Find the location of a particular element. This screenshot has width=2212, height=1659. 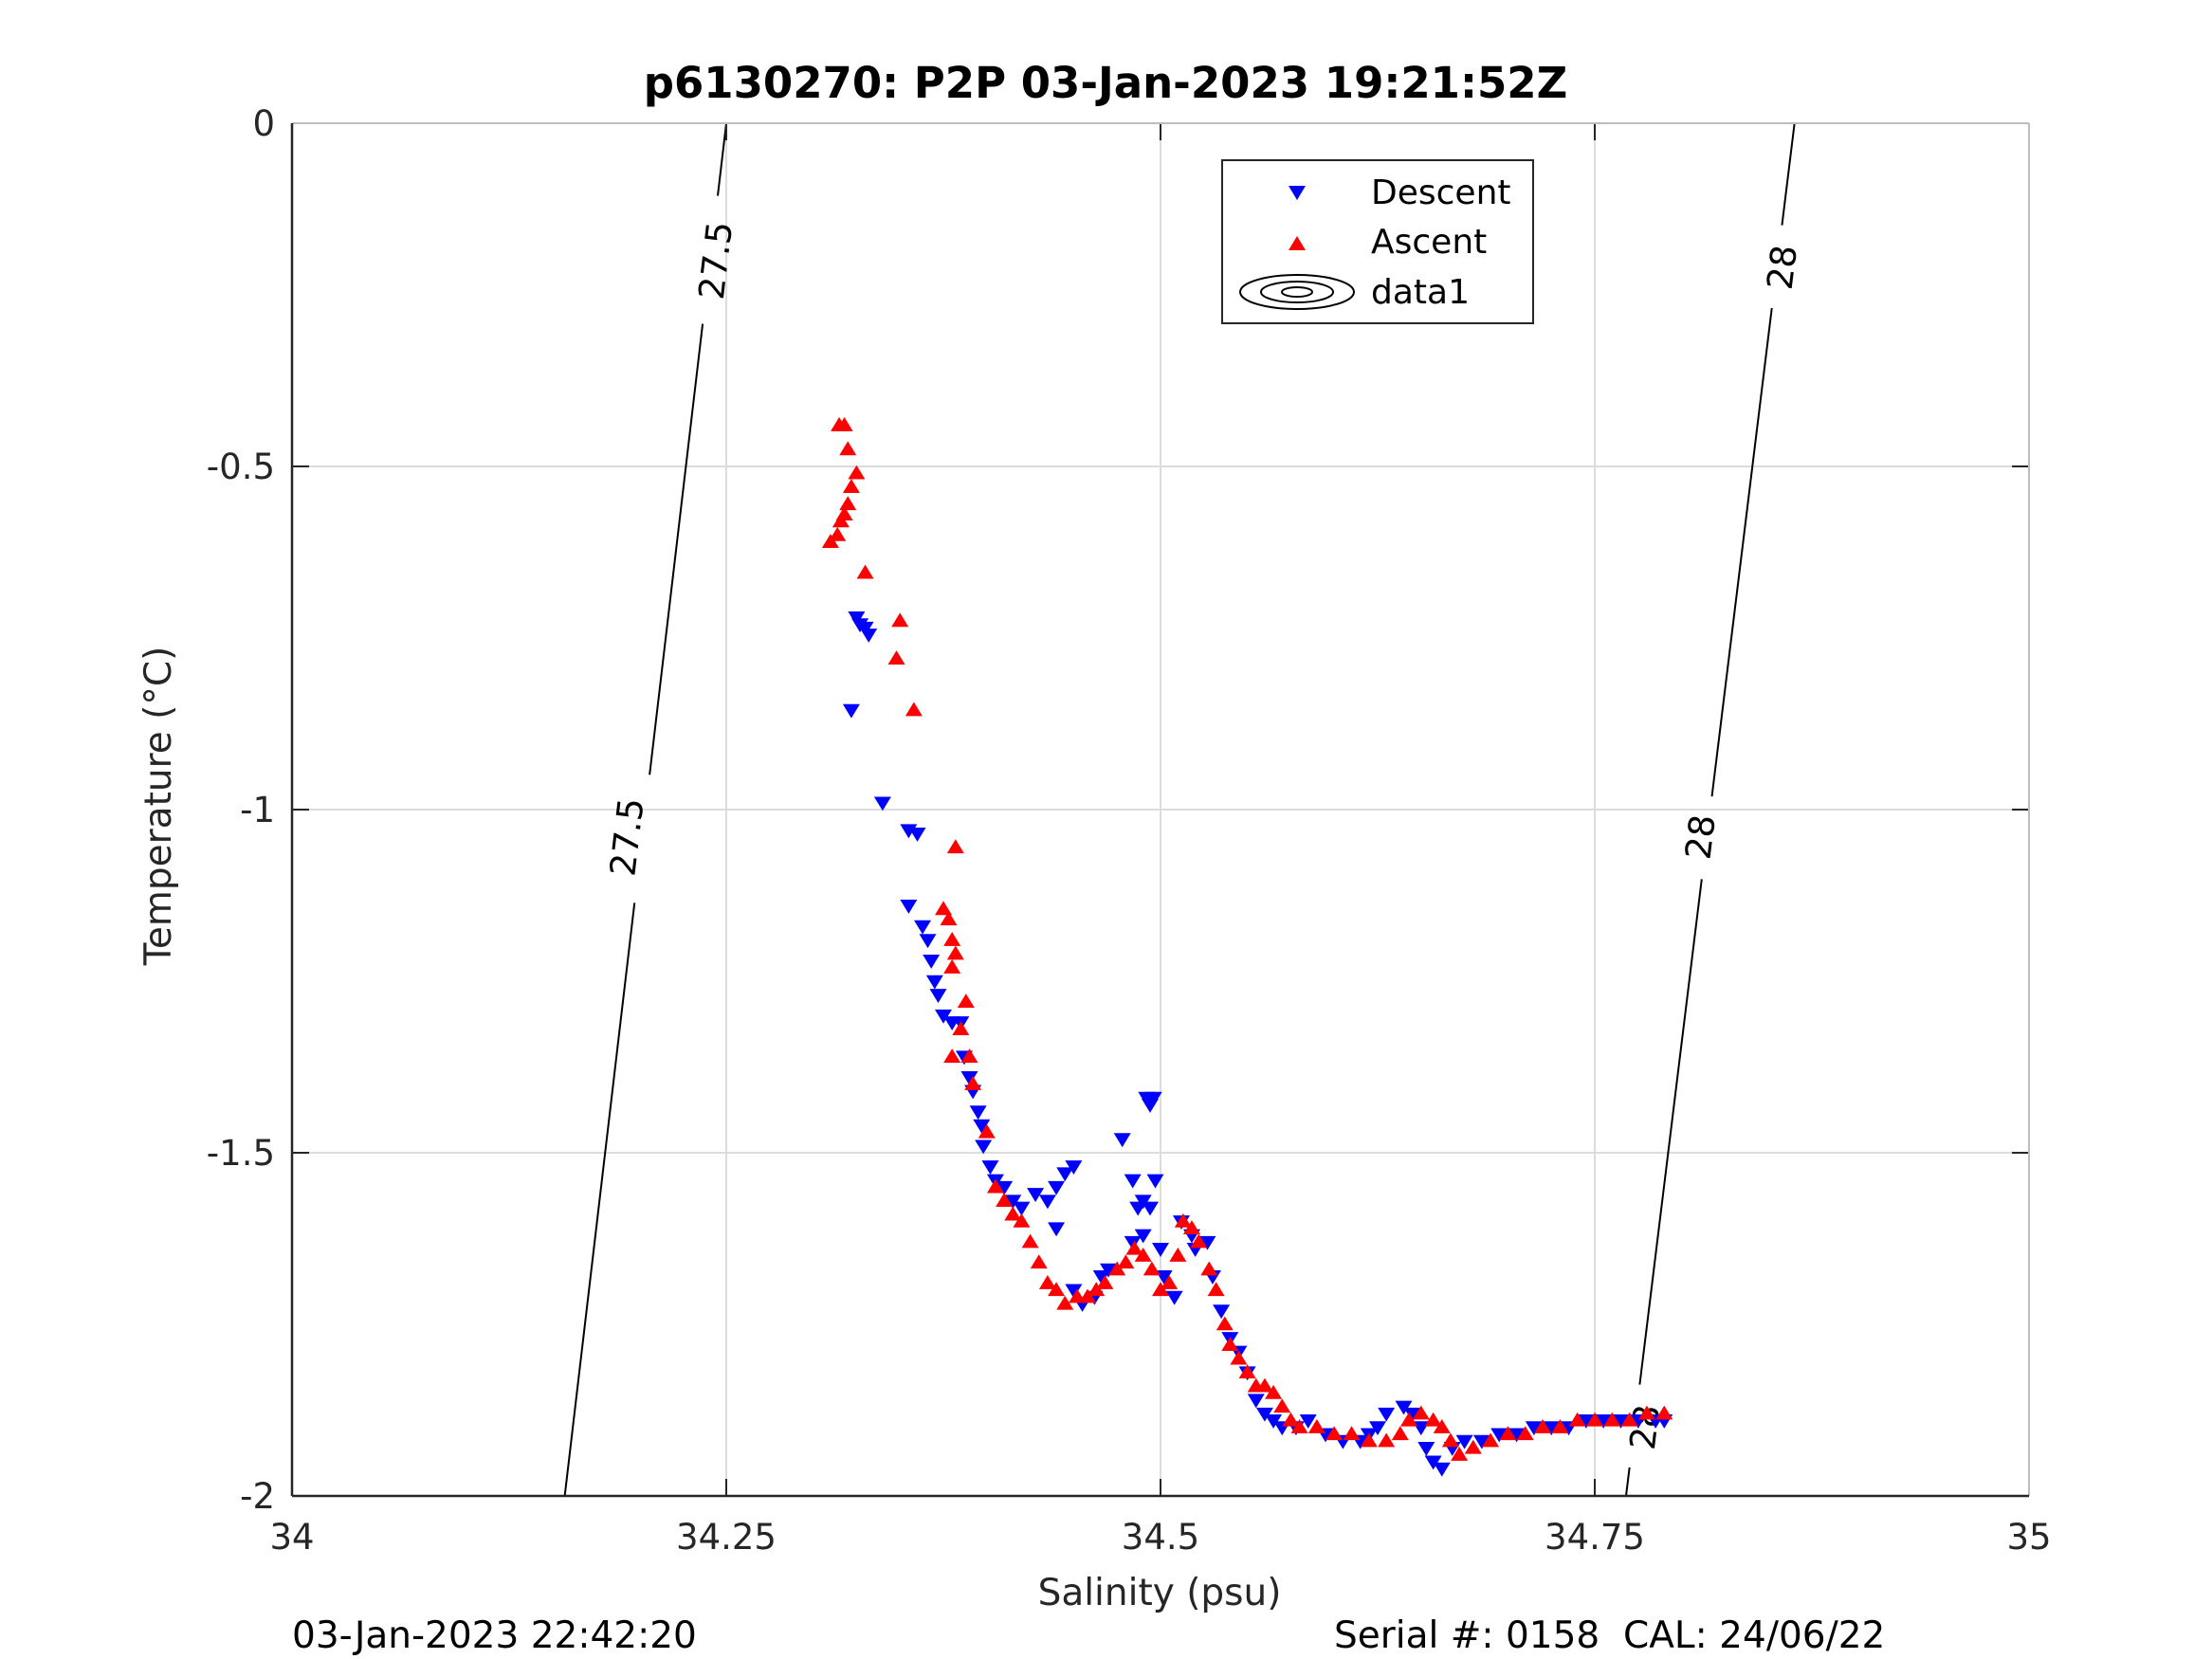

legend-box is located at coordinates (1377, 241).